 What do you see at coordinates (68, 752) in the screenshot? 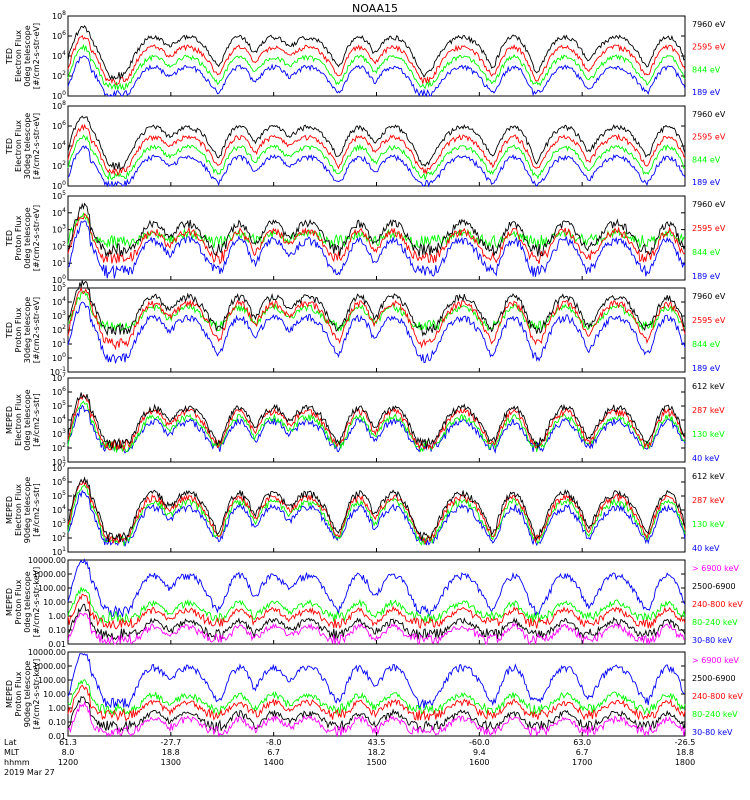
I see `x-tick-label: 8.0` at bounding box center [68, 752].